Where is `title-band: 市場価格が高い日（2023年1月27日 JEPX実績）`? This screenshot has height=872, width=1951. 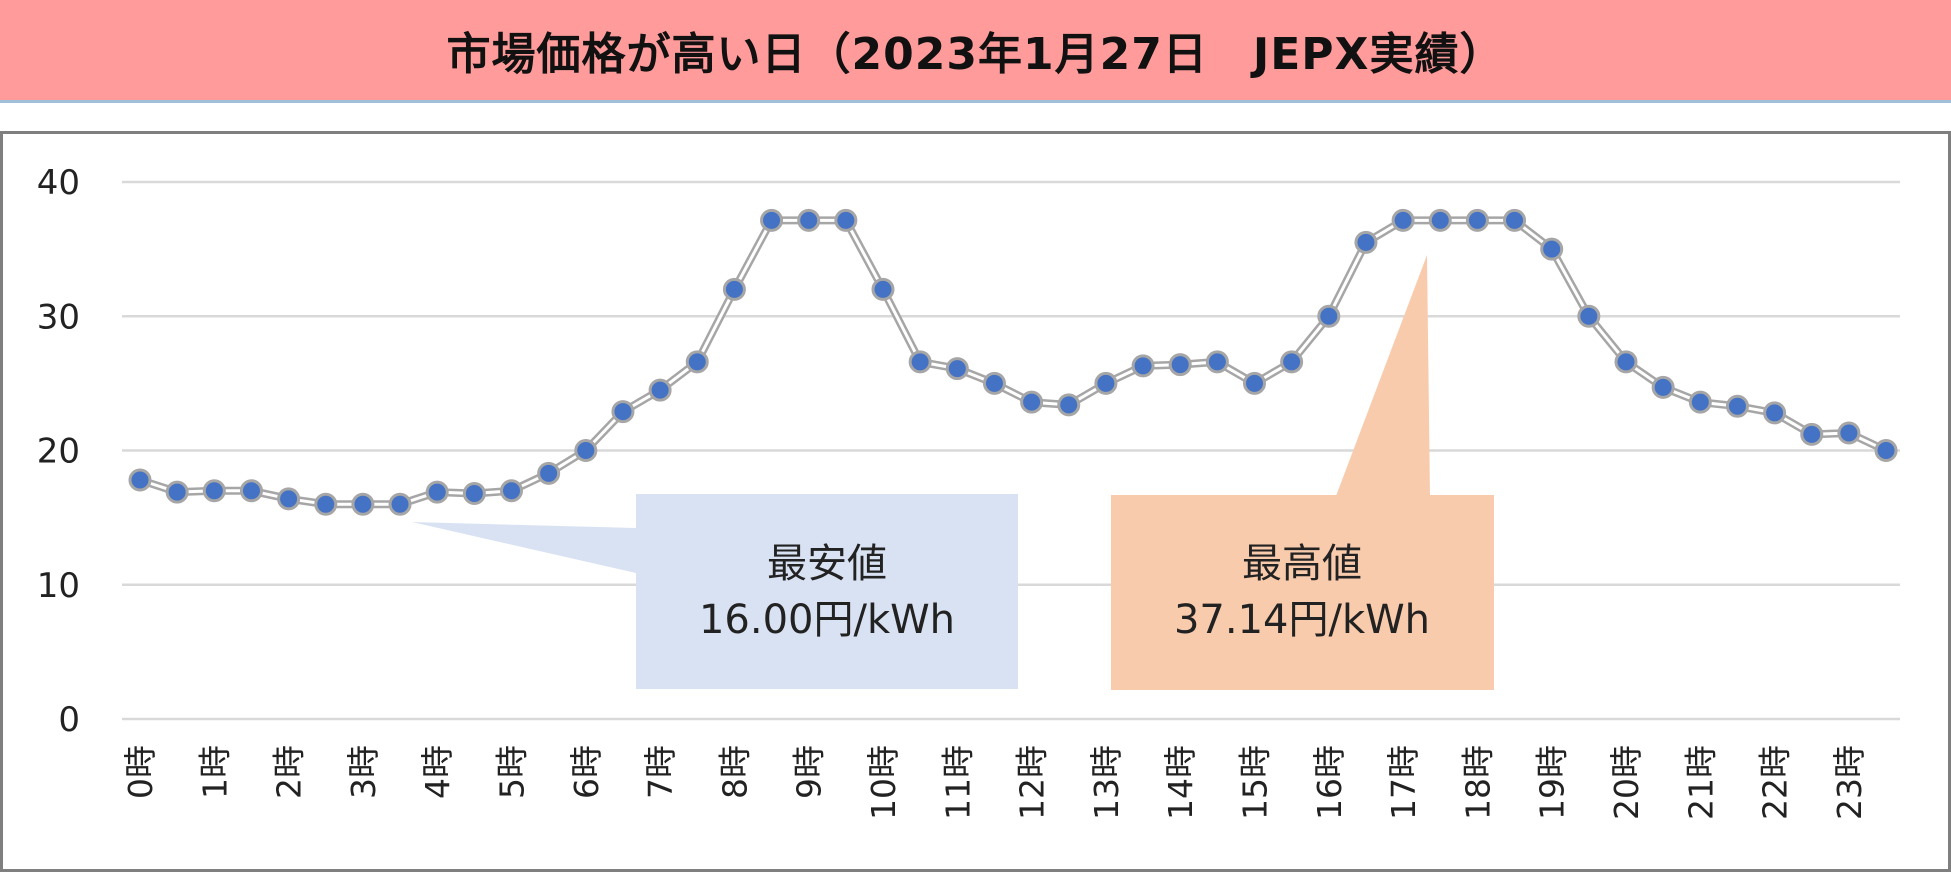 title-band: 市場価格が高い日（2023年1月27日 JEPX実績） is located at coordinates (975, 51).